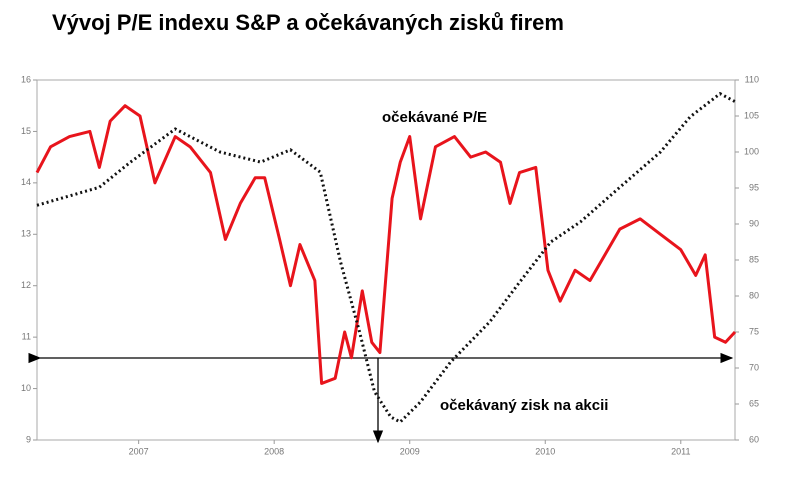 This screenshot has height=481, width=797. I want to click on y-tick-label: 10, so click(26, 388).